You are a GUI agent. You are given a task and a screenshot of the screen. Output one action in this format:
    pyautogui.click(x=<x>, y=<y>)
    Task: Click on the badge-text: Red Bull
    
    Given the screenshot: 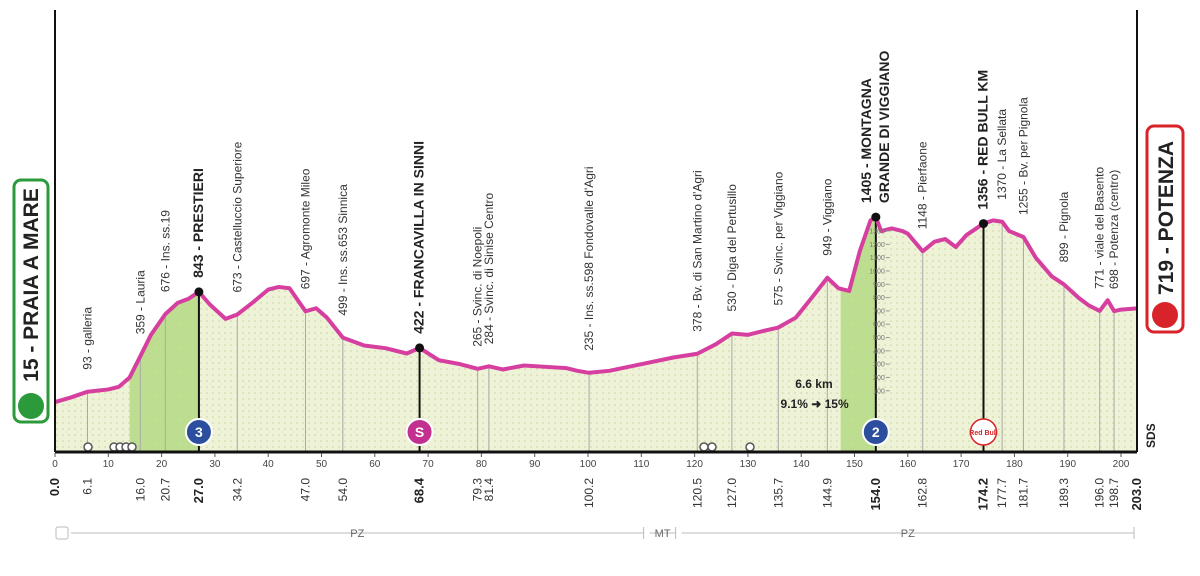 What is the action you would take?
    pyautogui.click(x=983, y=433)
    